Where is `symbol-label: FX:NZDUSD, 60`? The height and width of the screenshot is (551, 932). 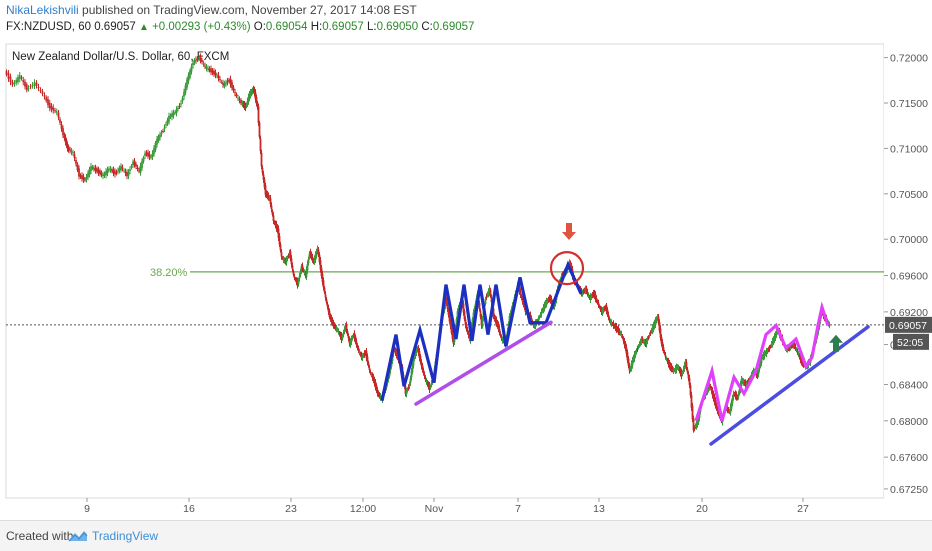
symbol-label: FX:NZDUSD, 60 is located at coordinates (48, 27).